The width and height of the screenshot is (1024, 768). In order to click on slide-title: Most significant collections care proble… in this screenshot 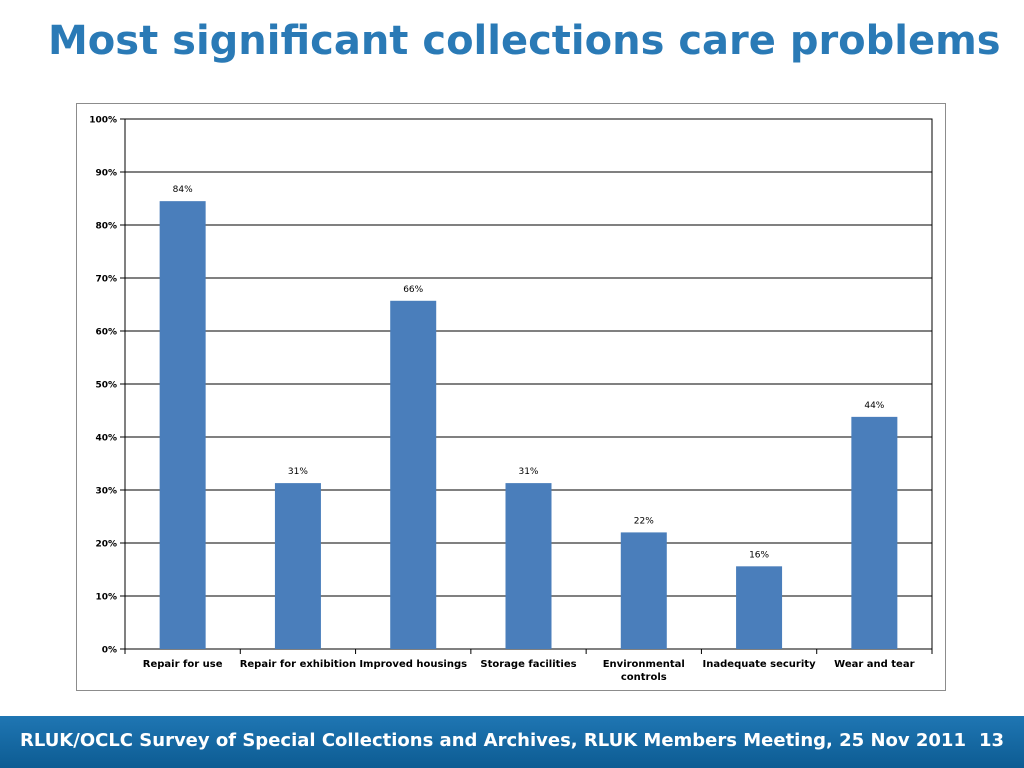, I will do `click(524, 41)`.